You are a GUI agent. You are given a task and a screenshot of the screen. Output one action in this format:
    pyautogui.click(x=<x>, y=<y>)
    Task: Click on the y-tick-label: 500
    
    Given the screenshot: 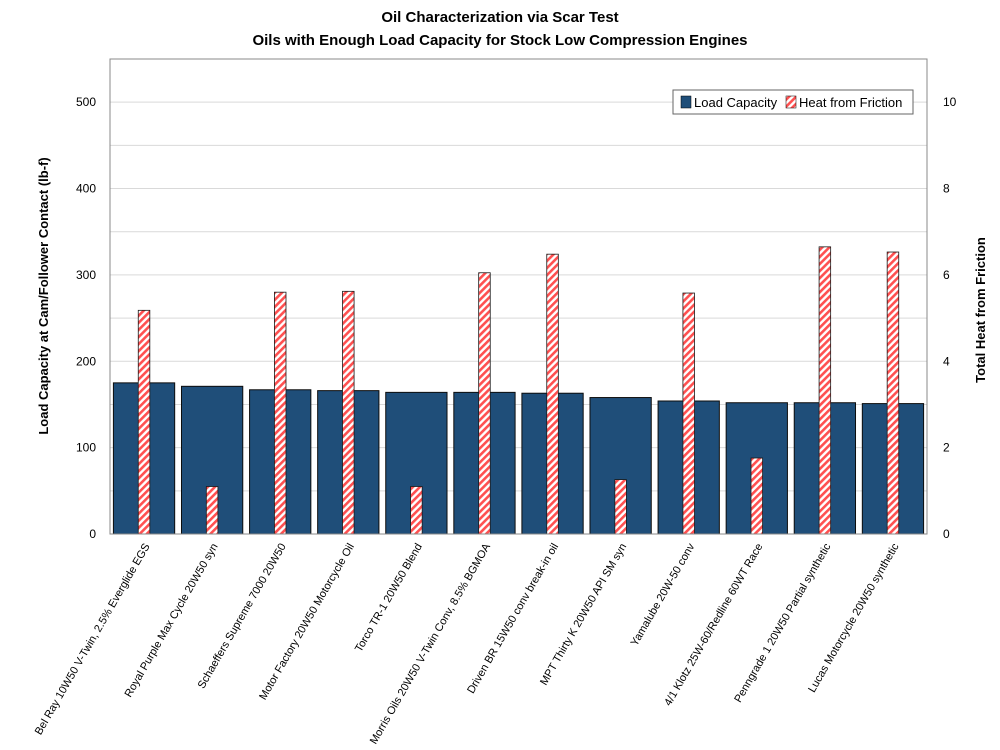 What is the action you would take?
    pyautogui.click(x=86, y=102)
    